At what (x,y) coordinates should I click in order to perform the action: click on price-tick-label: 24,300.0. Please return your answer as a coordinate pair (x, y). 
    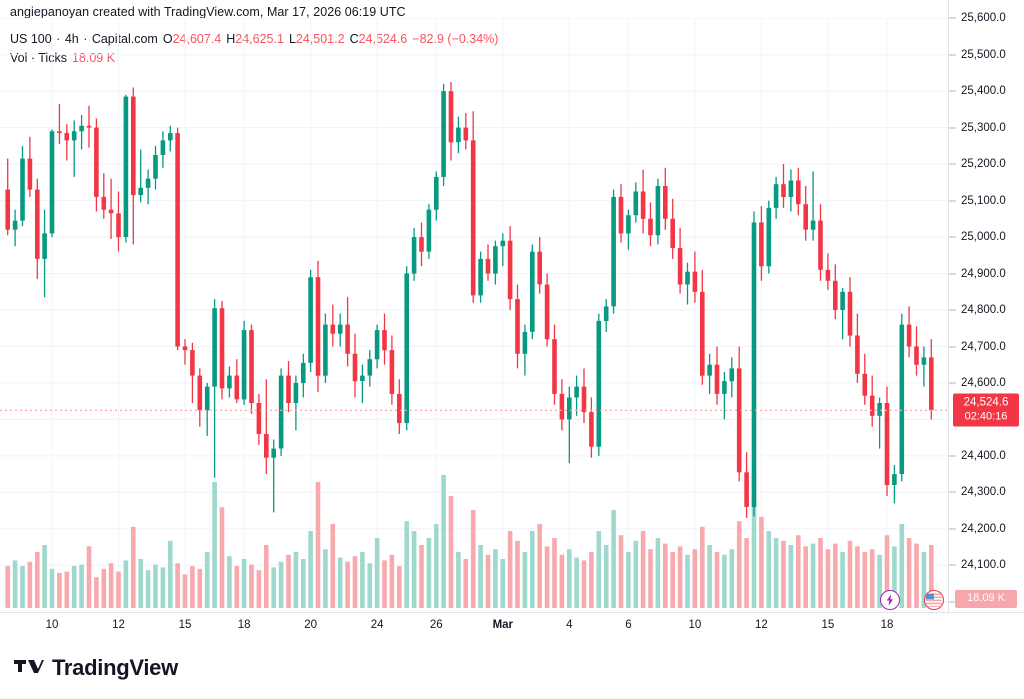
    Looking at the image, I should click on (983, 492).